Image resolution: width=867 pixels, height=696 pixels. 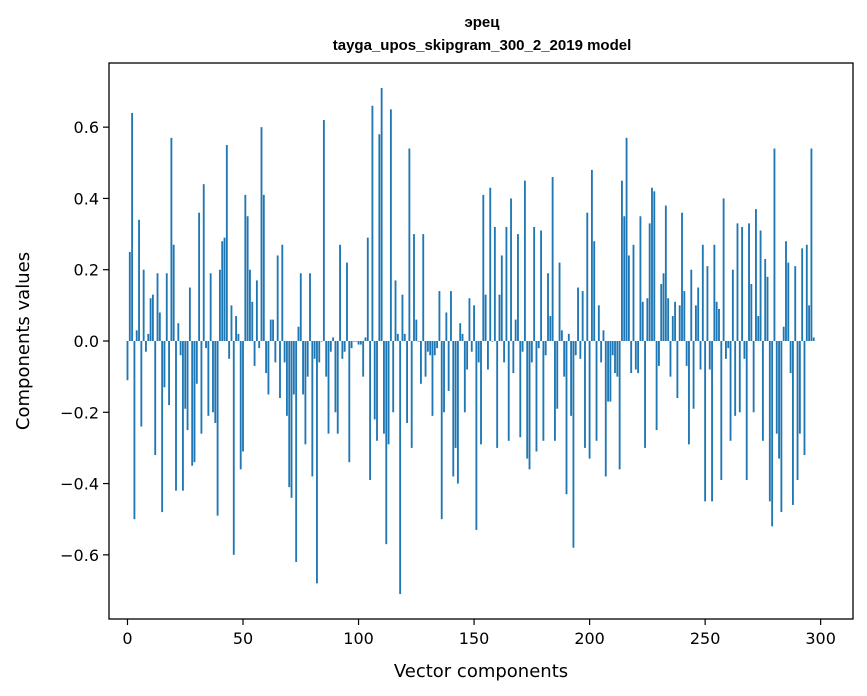 I want to click on y-tick-label-2: −0.2, so click(x=79, y=412).